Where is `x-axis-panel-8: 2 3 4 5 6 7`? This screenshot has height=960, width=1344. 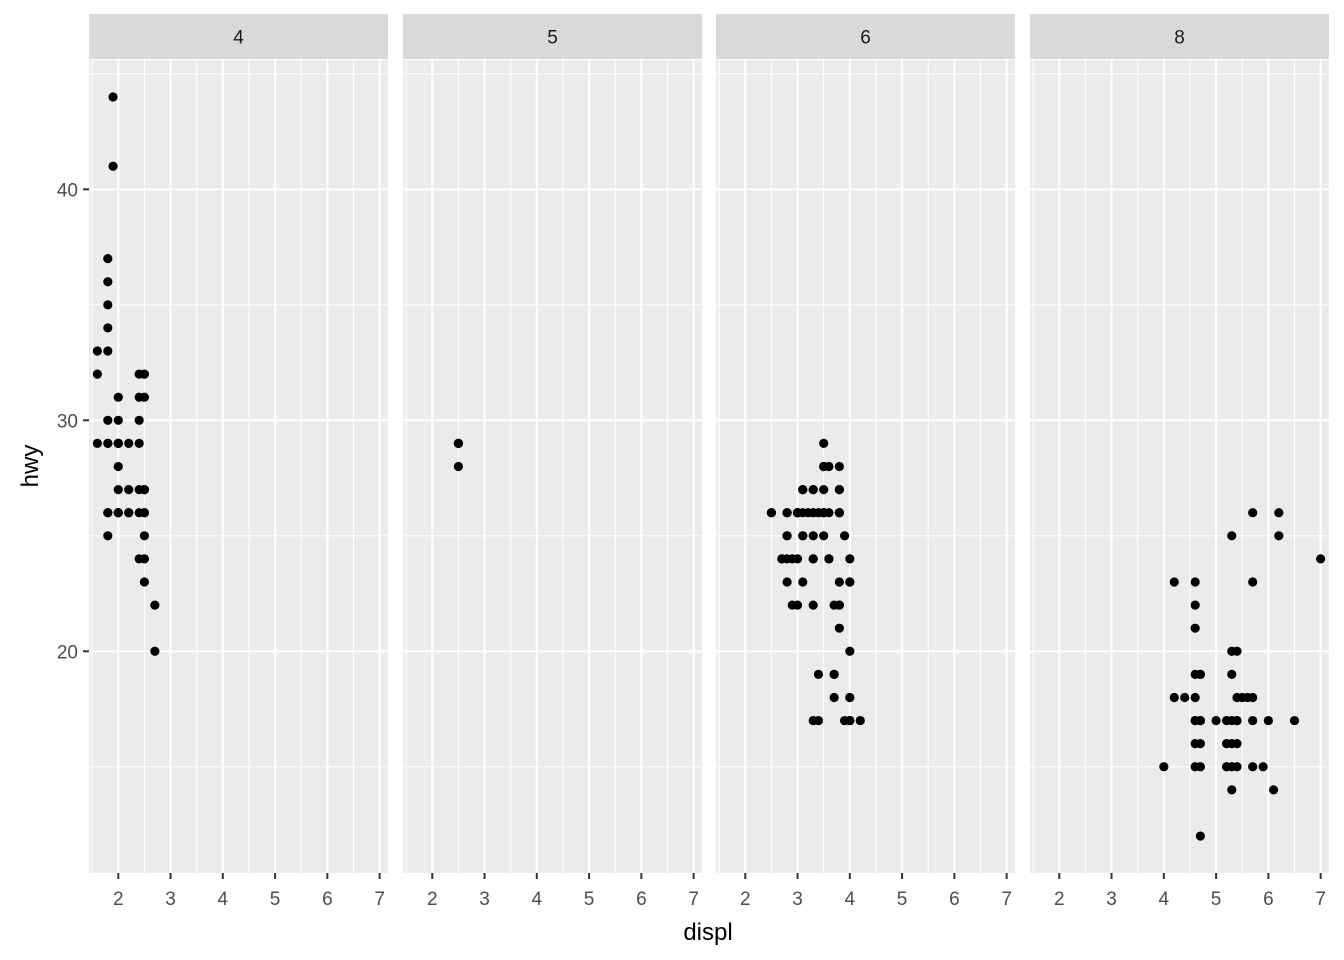 x-axis-panel-8: 2 3 4 5 6 7 is located at coordinates (1190, 891).